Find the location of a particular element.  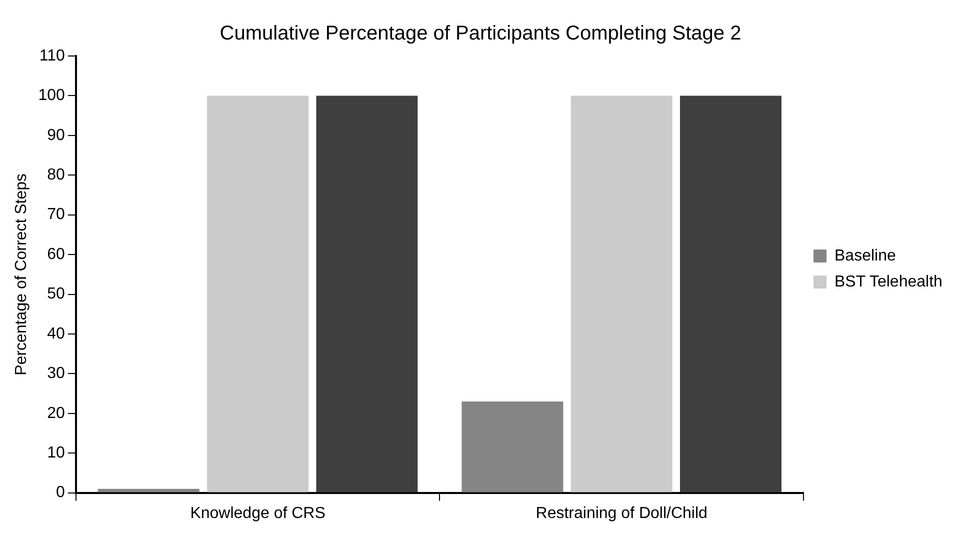

y-tick-label: 60 is located at coordinates (56, 254).